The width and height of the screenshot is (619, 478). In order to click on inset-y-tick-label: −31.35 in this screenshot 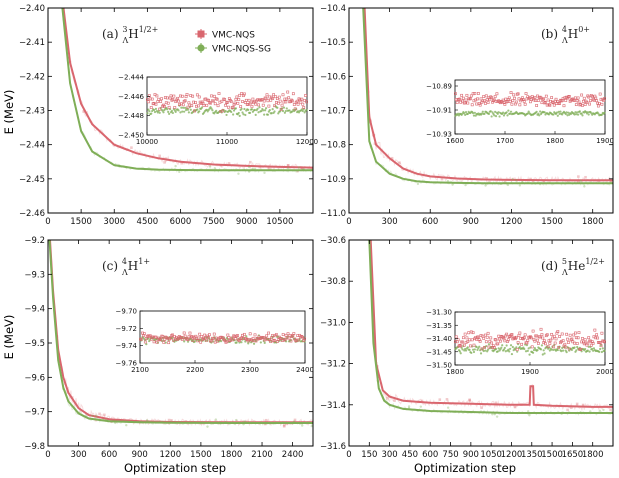, I will do `click(439, 326)`.